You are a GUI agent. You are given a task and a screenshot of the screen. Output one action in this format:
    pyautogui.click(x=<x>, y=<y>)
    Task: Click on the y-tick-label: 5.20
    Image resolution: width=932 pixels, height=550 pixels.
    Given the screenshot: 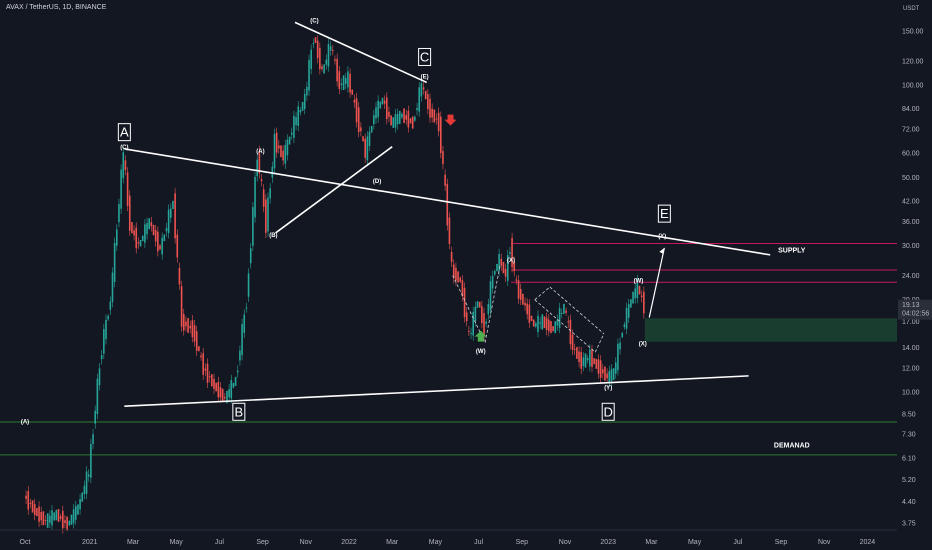 What is the action you would take?
    pyautogui.click(x=909, y=480)
    